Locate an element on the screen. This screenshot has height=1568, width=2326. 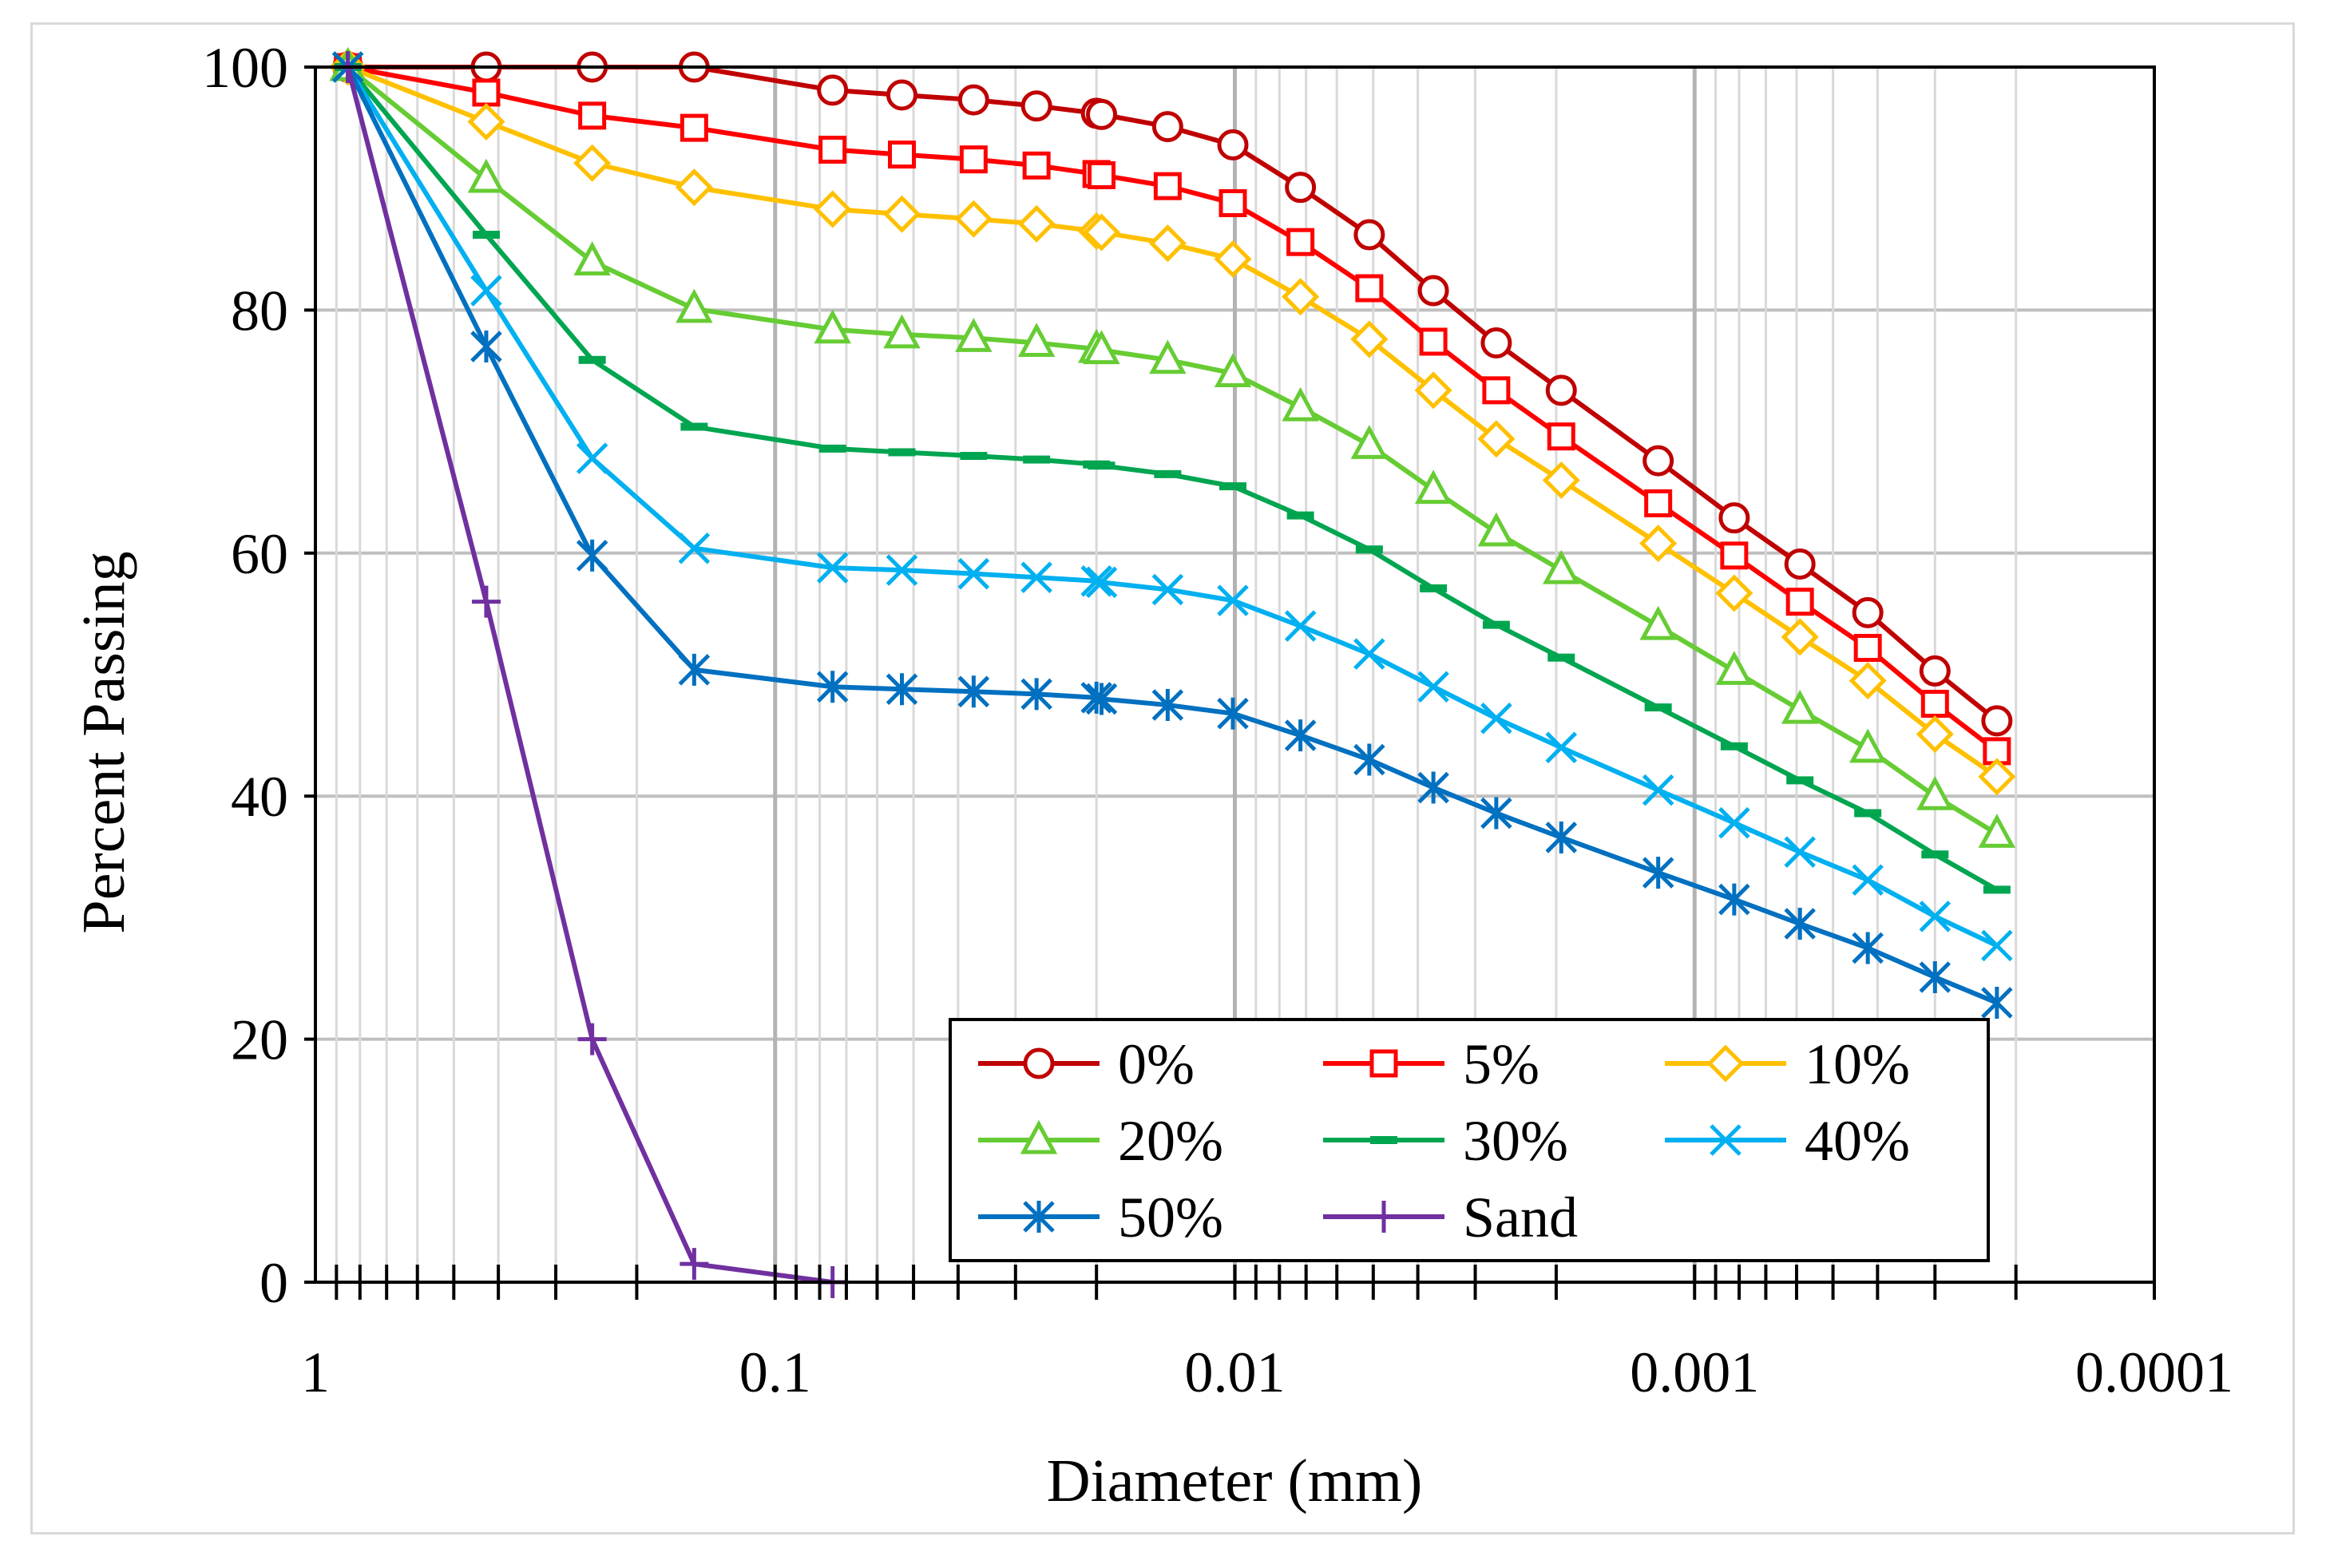
x-tick-label: 0.001 is located at coordinates (1695, 1372).